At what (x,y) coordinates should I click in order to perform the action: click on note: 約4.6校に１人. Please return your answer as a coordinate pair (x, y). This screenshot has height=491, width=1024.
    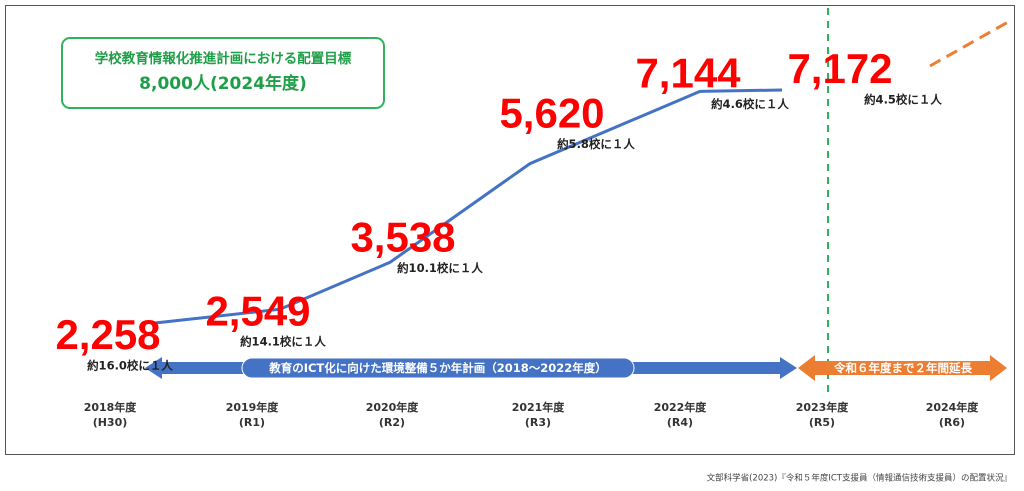
    Looking at the image, I should click on (750, 104).